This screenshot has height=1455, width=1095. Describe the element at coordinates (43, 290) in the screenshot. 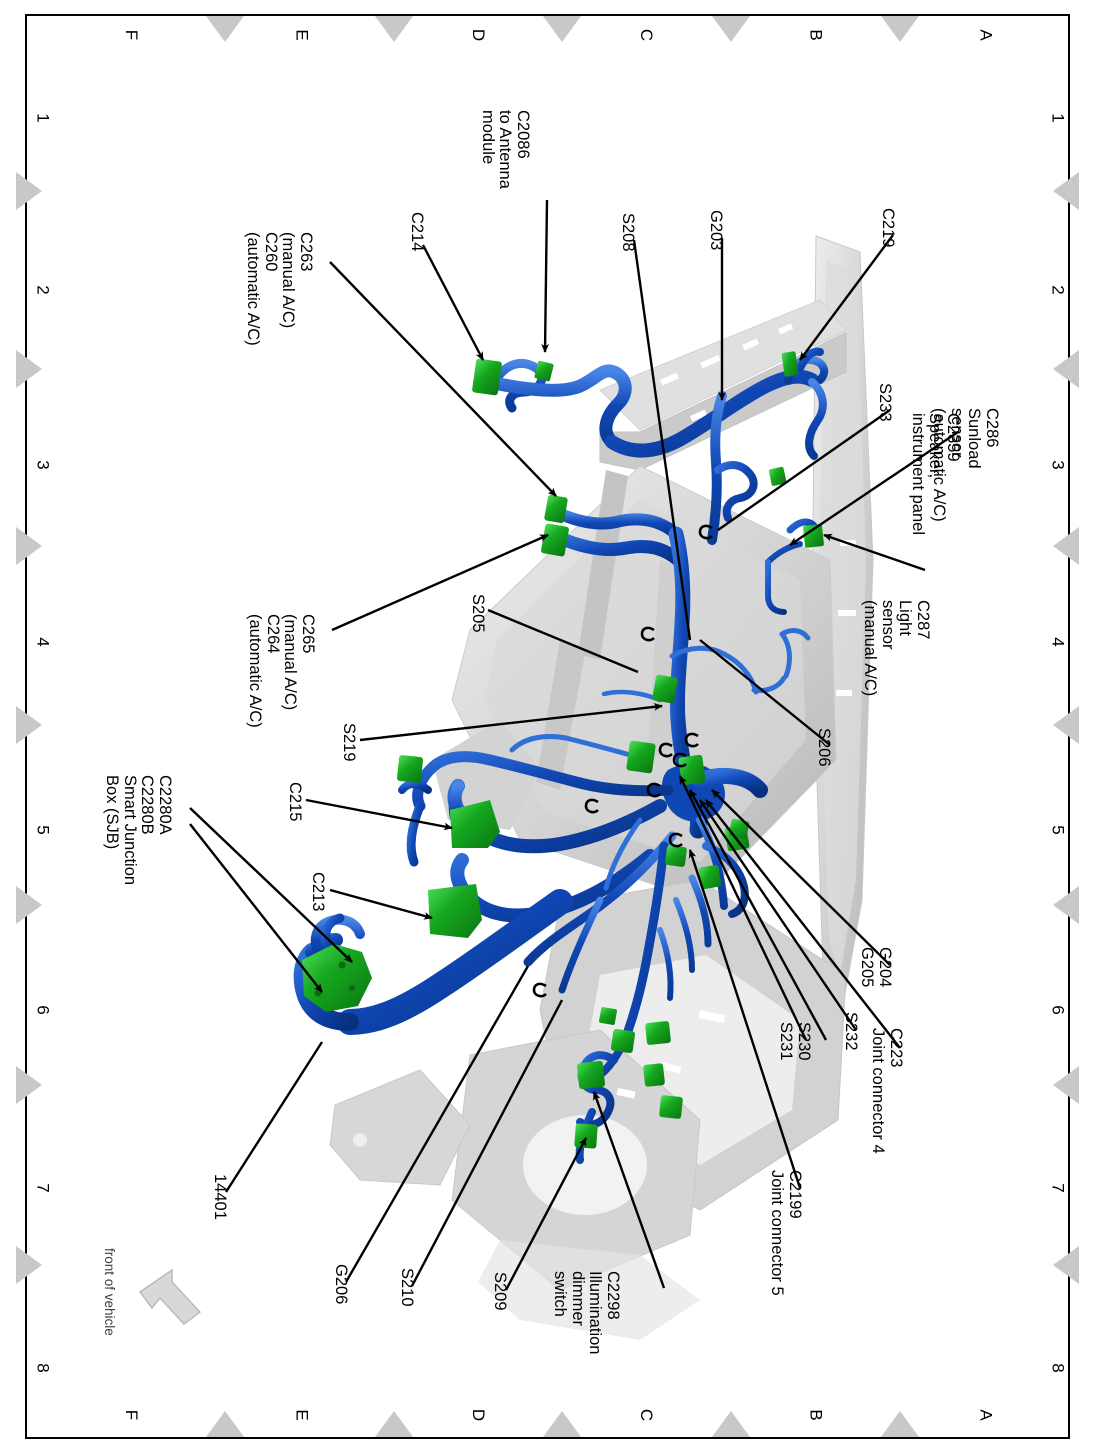

I see `zone-num-2-left: 2` at that location.